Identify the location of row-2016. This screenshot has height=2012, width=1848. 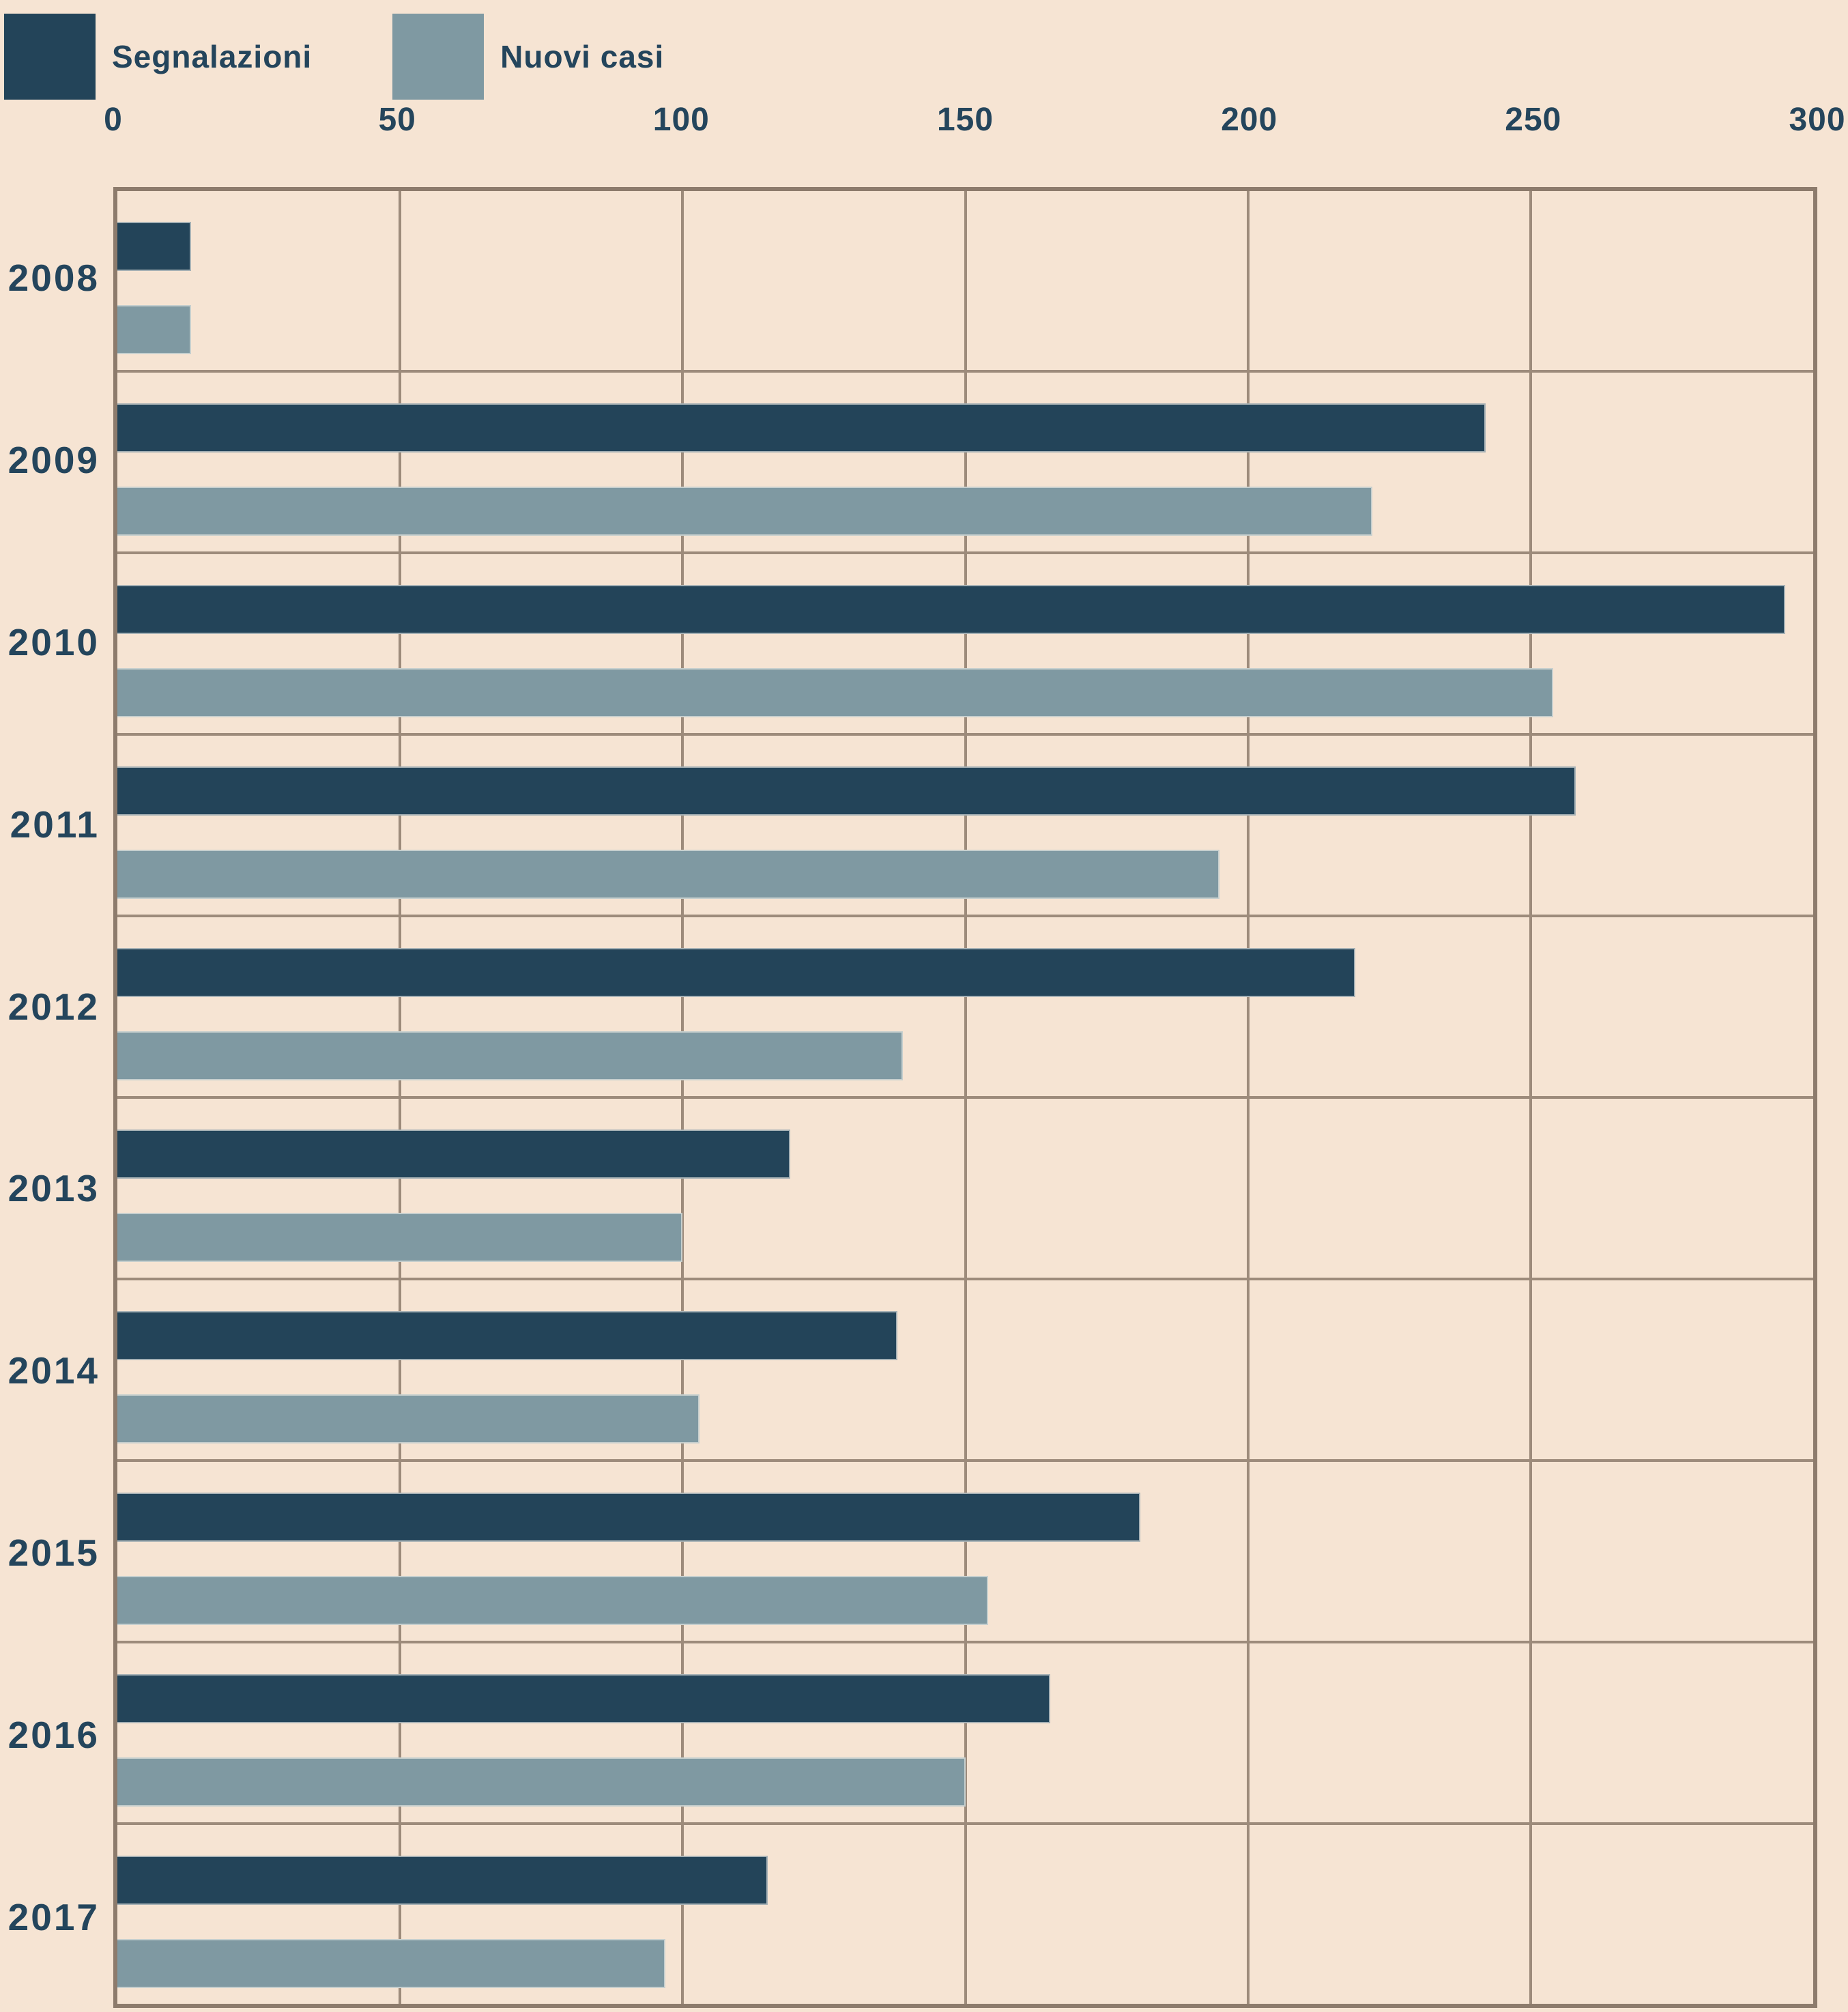
(965, 1734).